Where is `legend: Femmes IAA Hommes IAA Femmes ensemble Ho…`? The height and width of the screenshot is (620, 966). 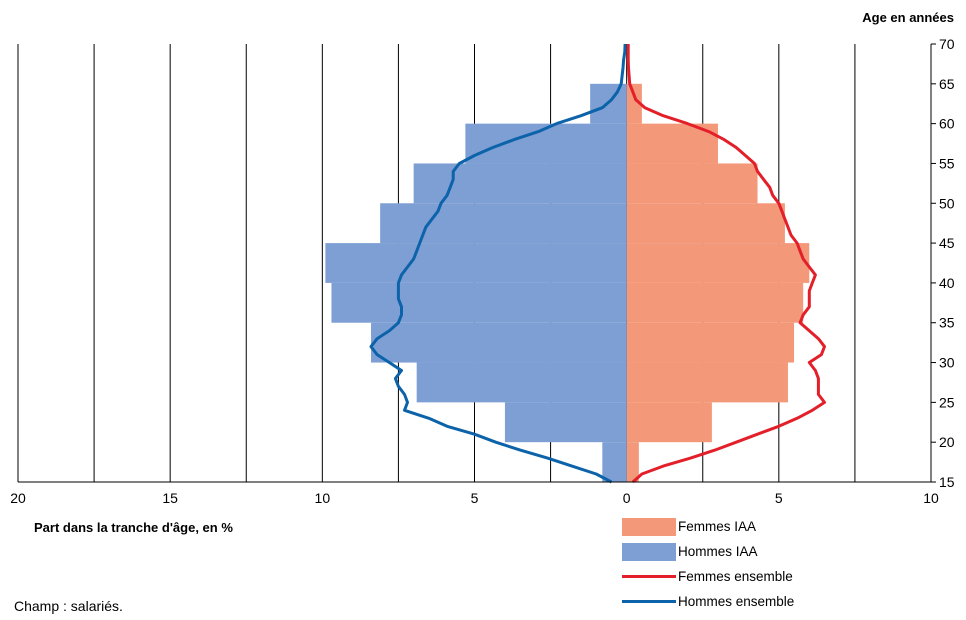 legend: Femmes IAA Hommes IAA Femmes ensemble Ho… is located at coordinates (708, 564).